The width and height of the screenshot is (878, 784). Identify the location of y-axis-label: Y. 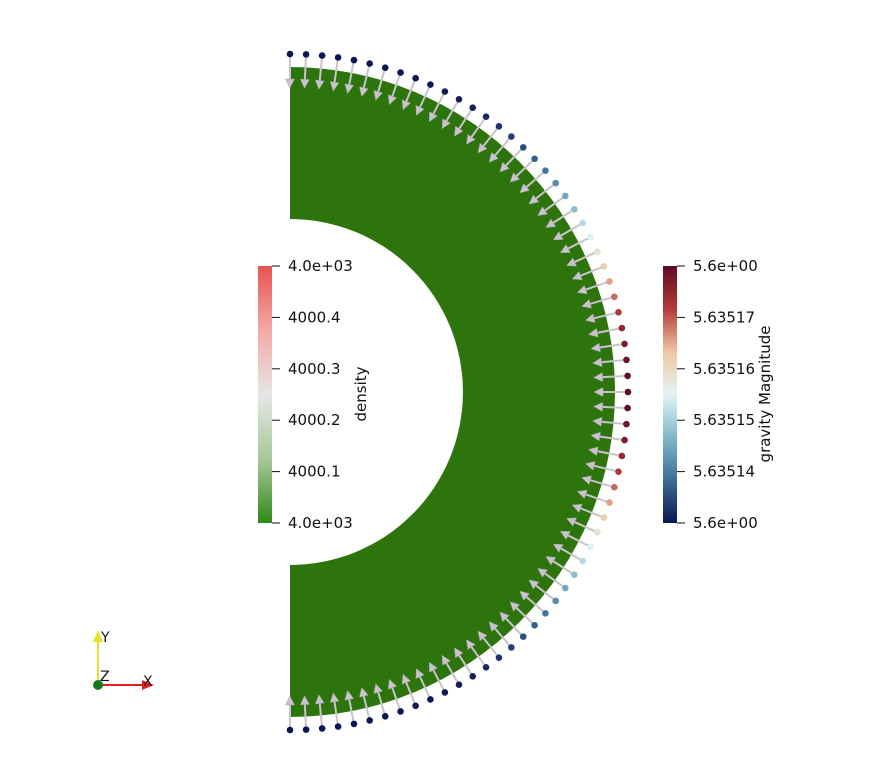
(105, 638).